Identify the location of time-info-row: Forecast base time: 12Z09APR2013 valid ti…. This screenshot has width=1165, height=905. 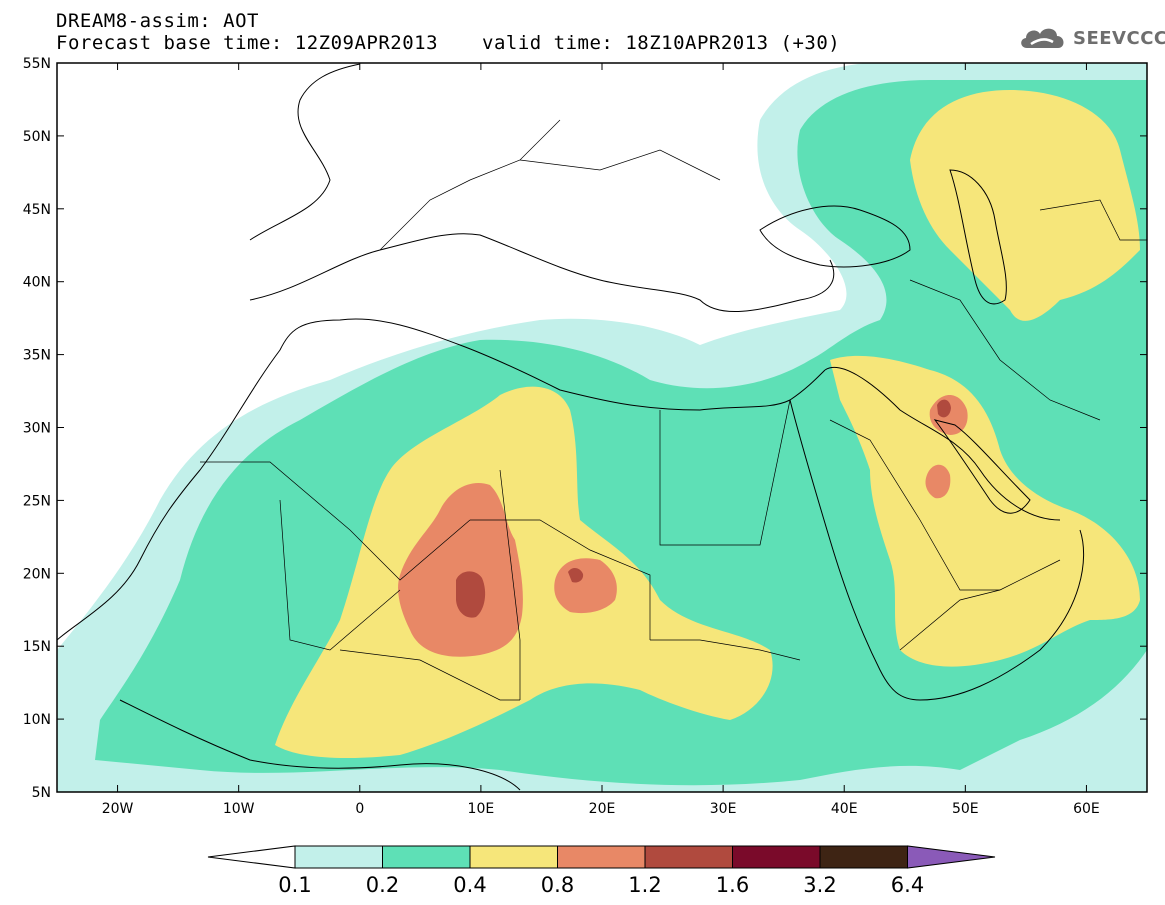
(448, 43).